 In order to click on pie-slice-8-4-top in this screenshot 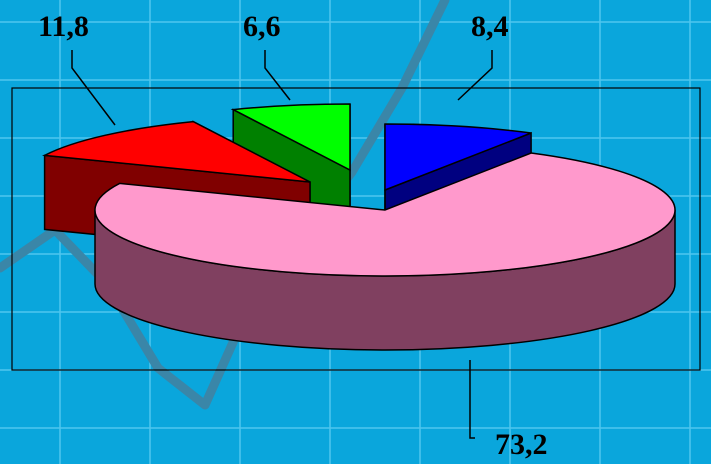, I will do `click(458, 157)`.